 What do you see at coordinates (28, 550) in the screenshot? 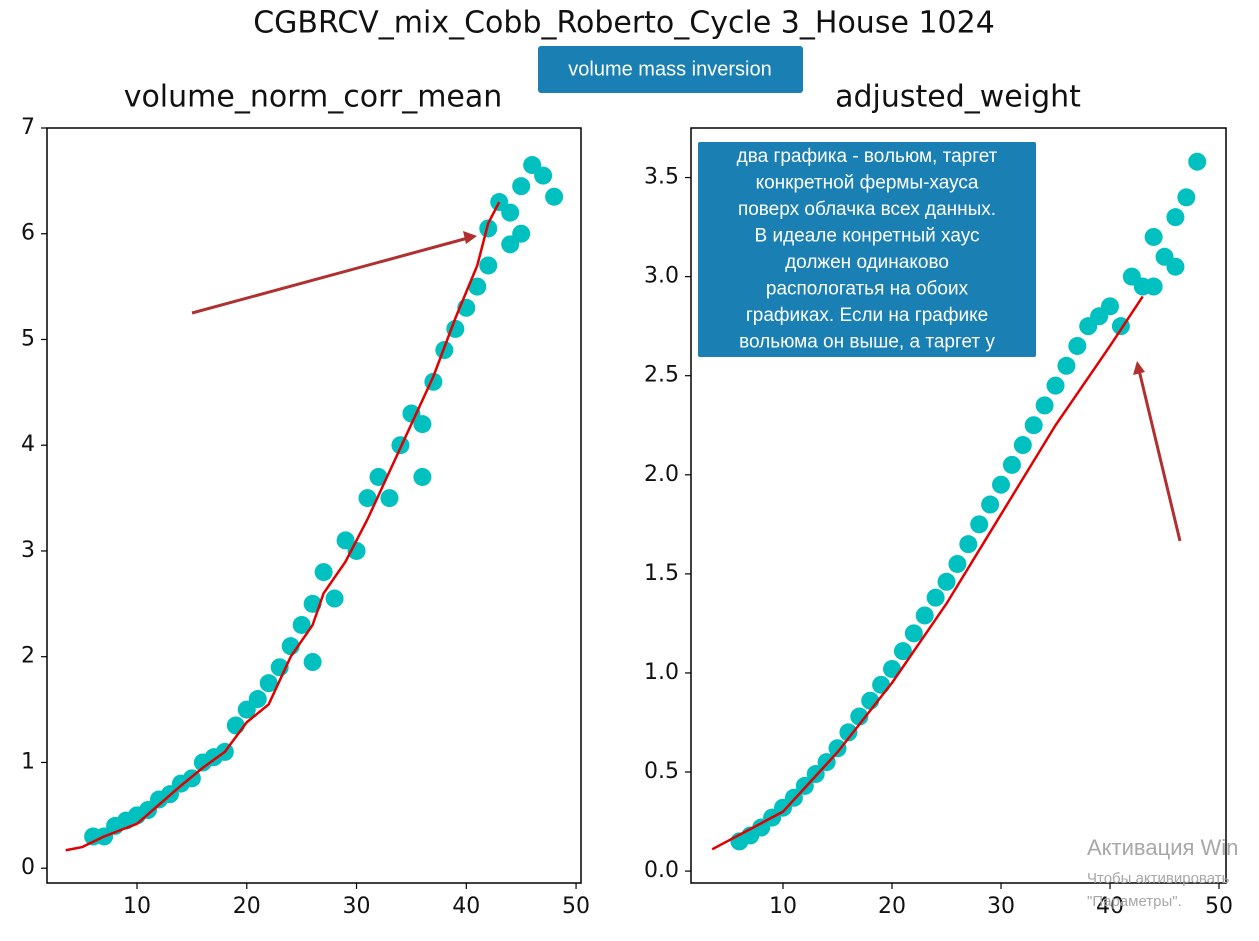
I see `y-tick-label: 3` at bounding box center [28, 550].